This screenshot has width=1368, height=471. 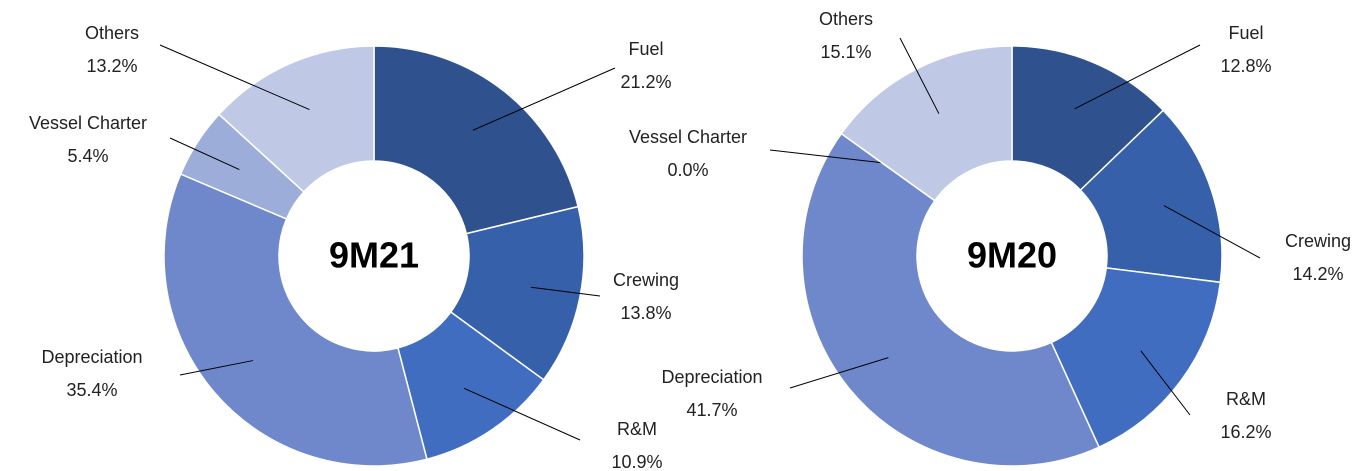 What do you see at coordinates (1317, 274) in the screenshot?
I see `slice-value-label: 14.2%` at bounding box center [1317, 274].